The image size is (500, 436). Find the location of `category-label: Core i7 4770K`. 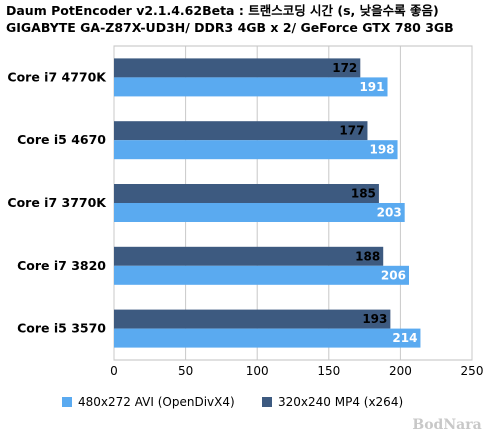

category-label: Core i7 4770K is located at coordinates (57, 76).